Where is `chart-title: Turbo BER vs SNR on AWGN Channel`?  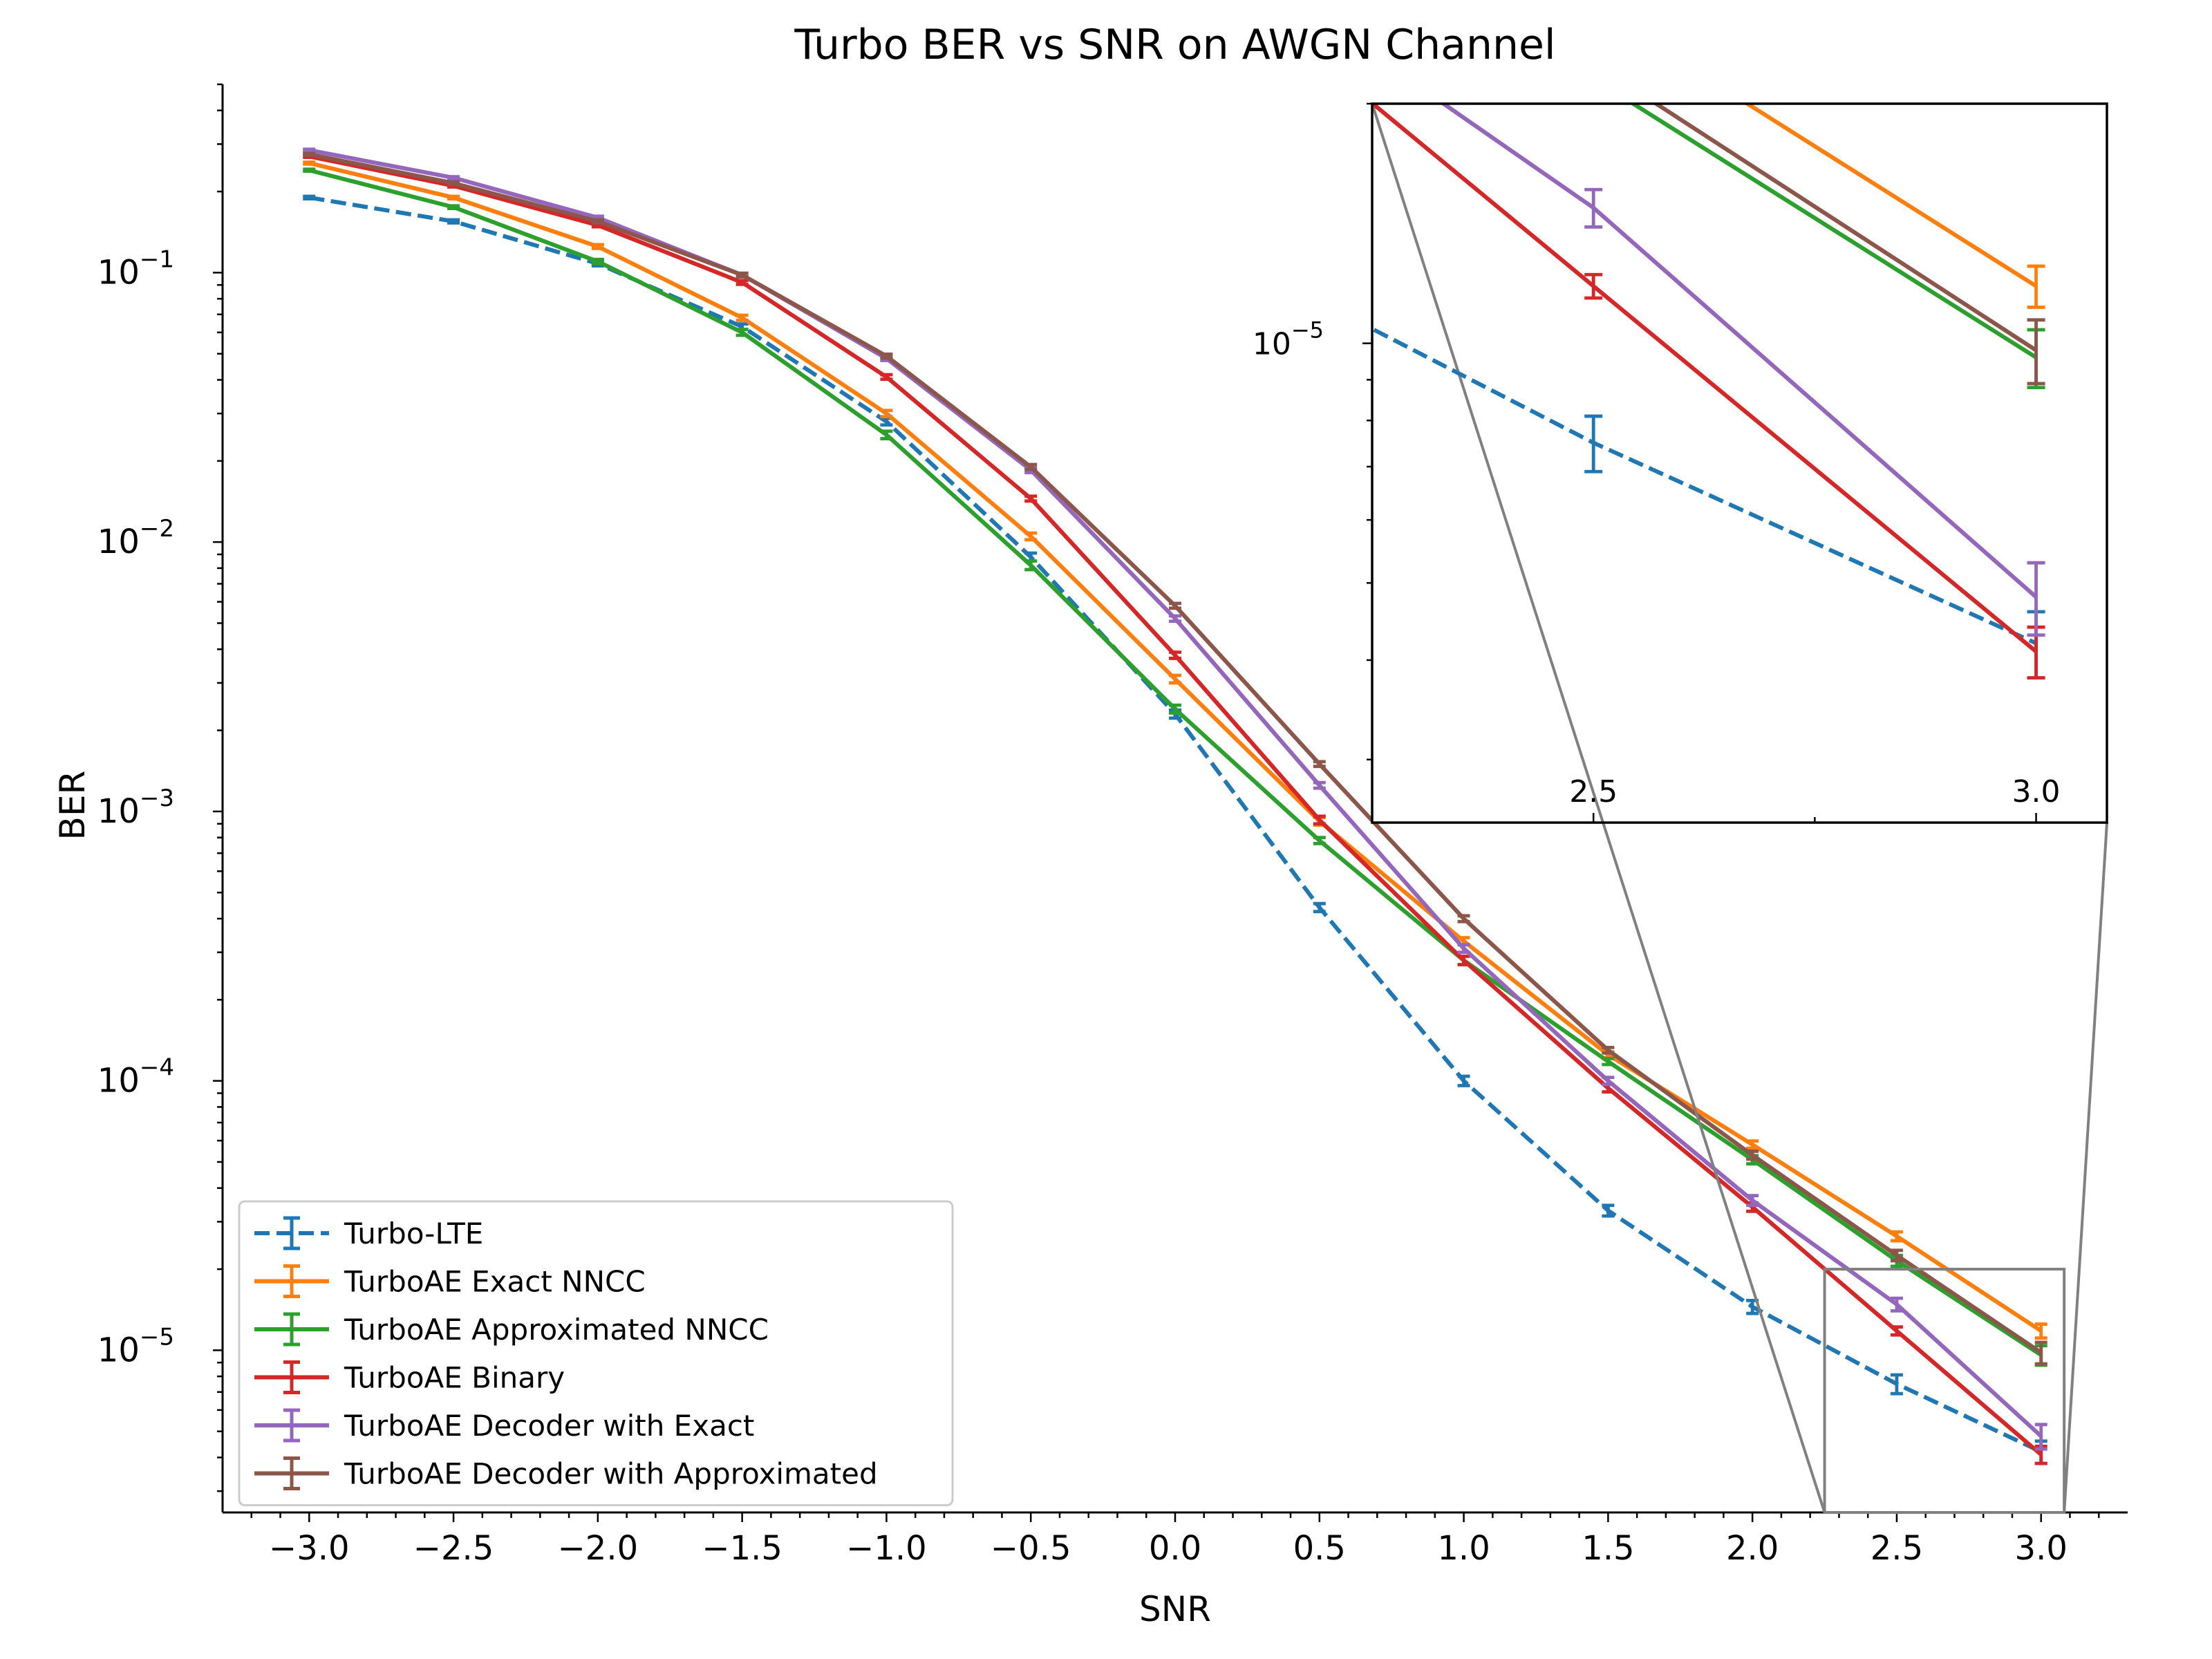
chart-title: Turbo BER vs SNR on AWGN Channel is located at coordinates (1174, 45).